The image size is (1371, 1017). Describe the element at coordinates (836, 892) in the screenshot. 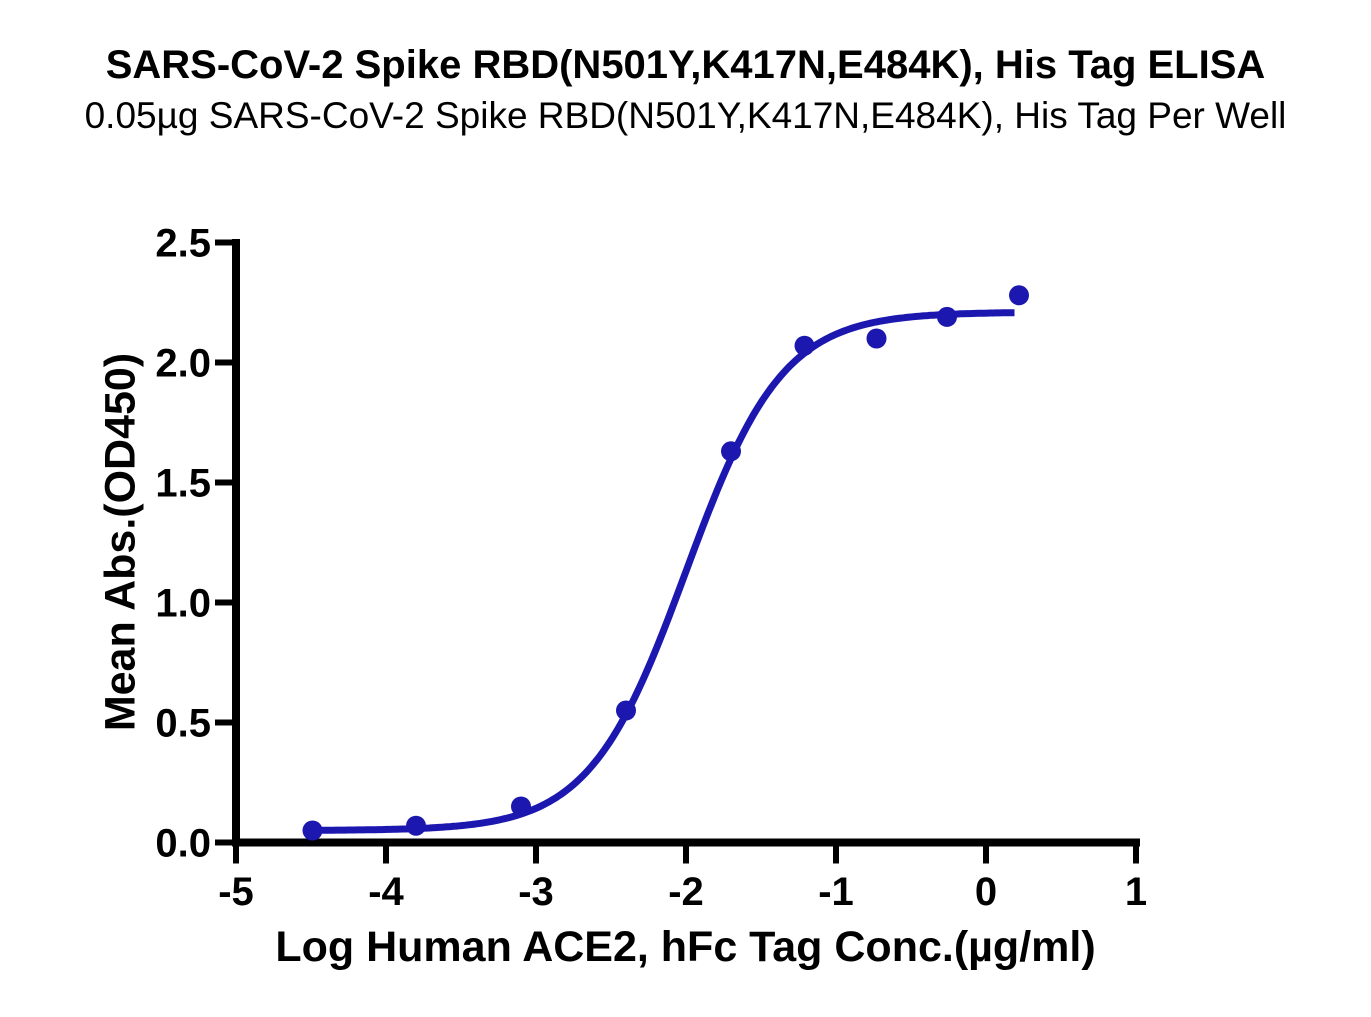

I see `x-tick-label: -1` at that location.